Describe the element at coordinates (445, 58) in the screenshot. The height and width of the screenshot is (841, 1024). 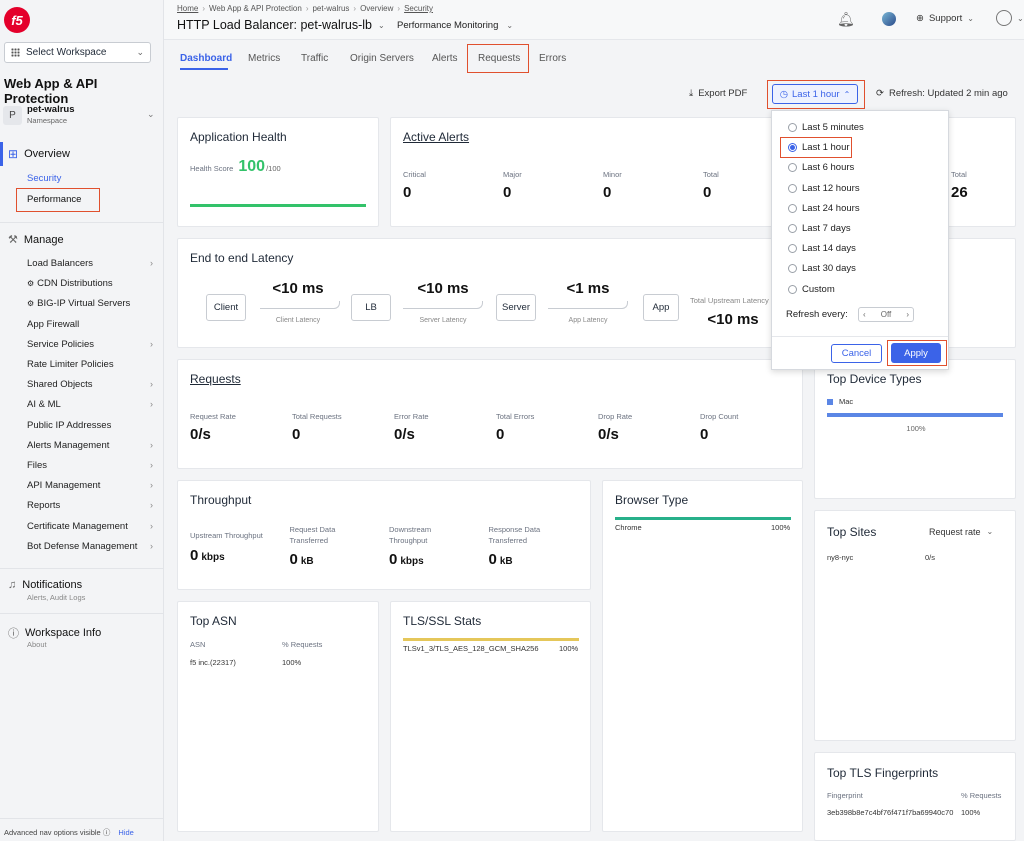
I see `tab-alerts: Alerts` at that location.